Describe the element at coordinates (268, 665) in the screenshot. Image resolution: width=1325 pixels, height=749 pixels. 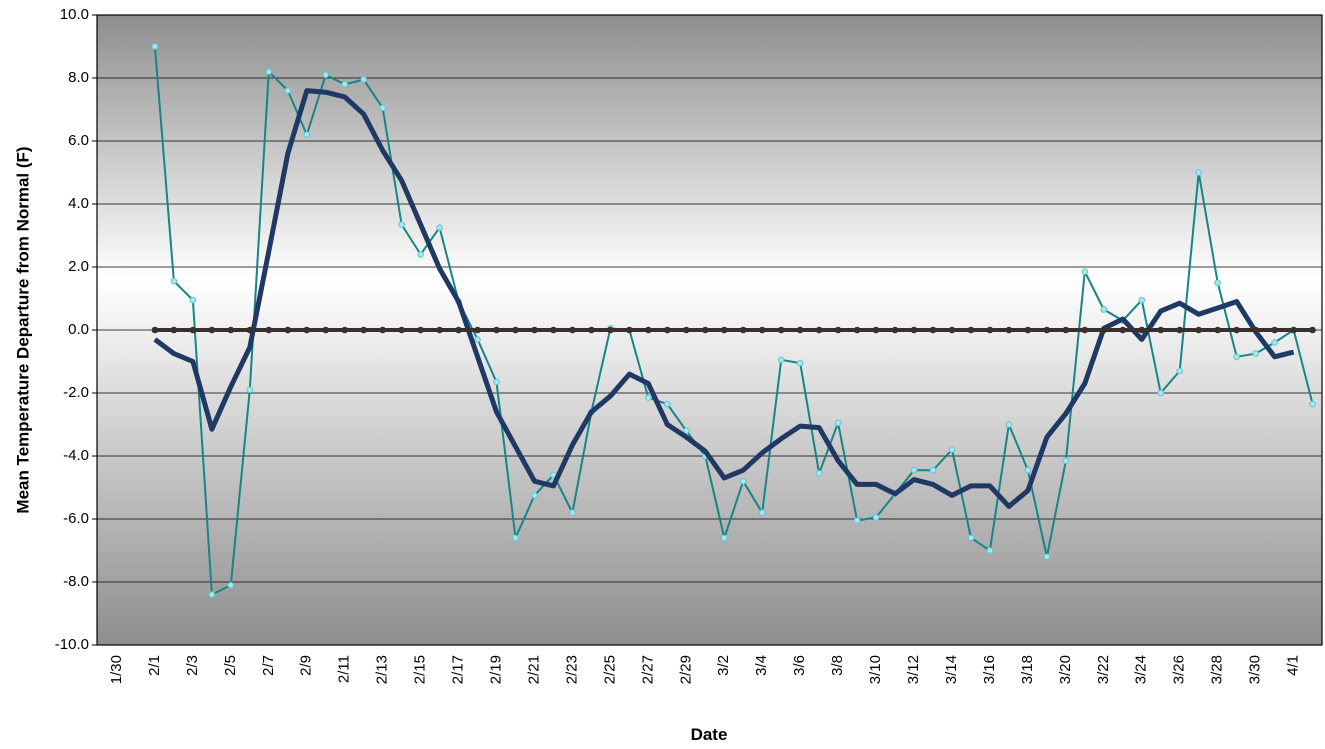
I see `x-tick-label: 2/7` at that location.